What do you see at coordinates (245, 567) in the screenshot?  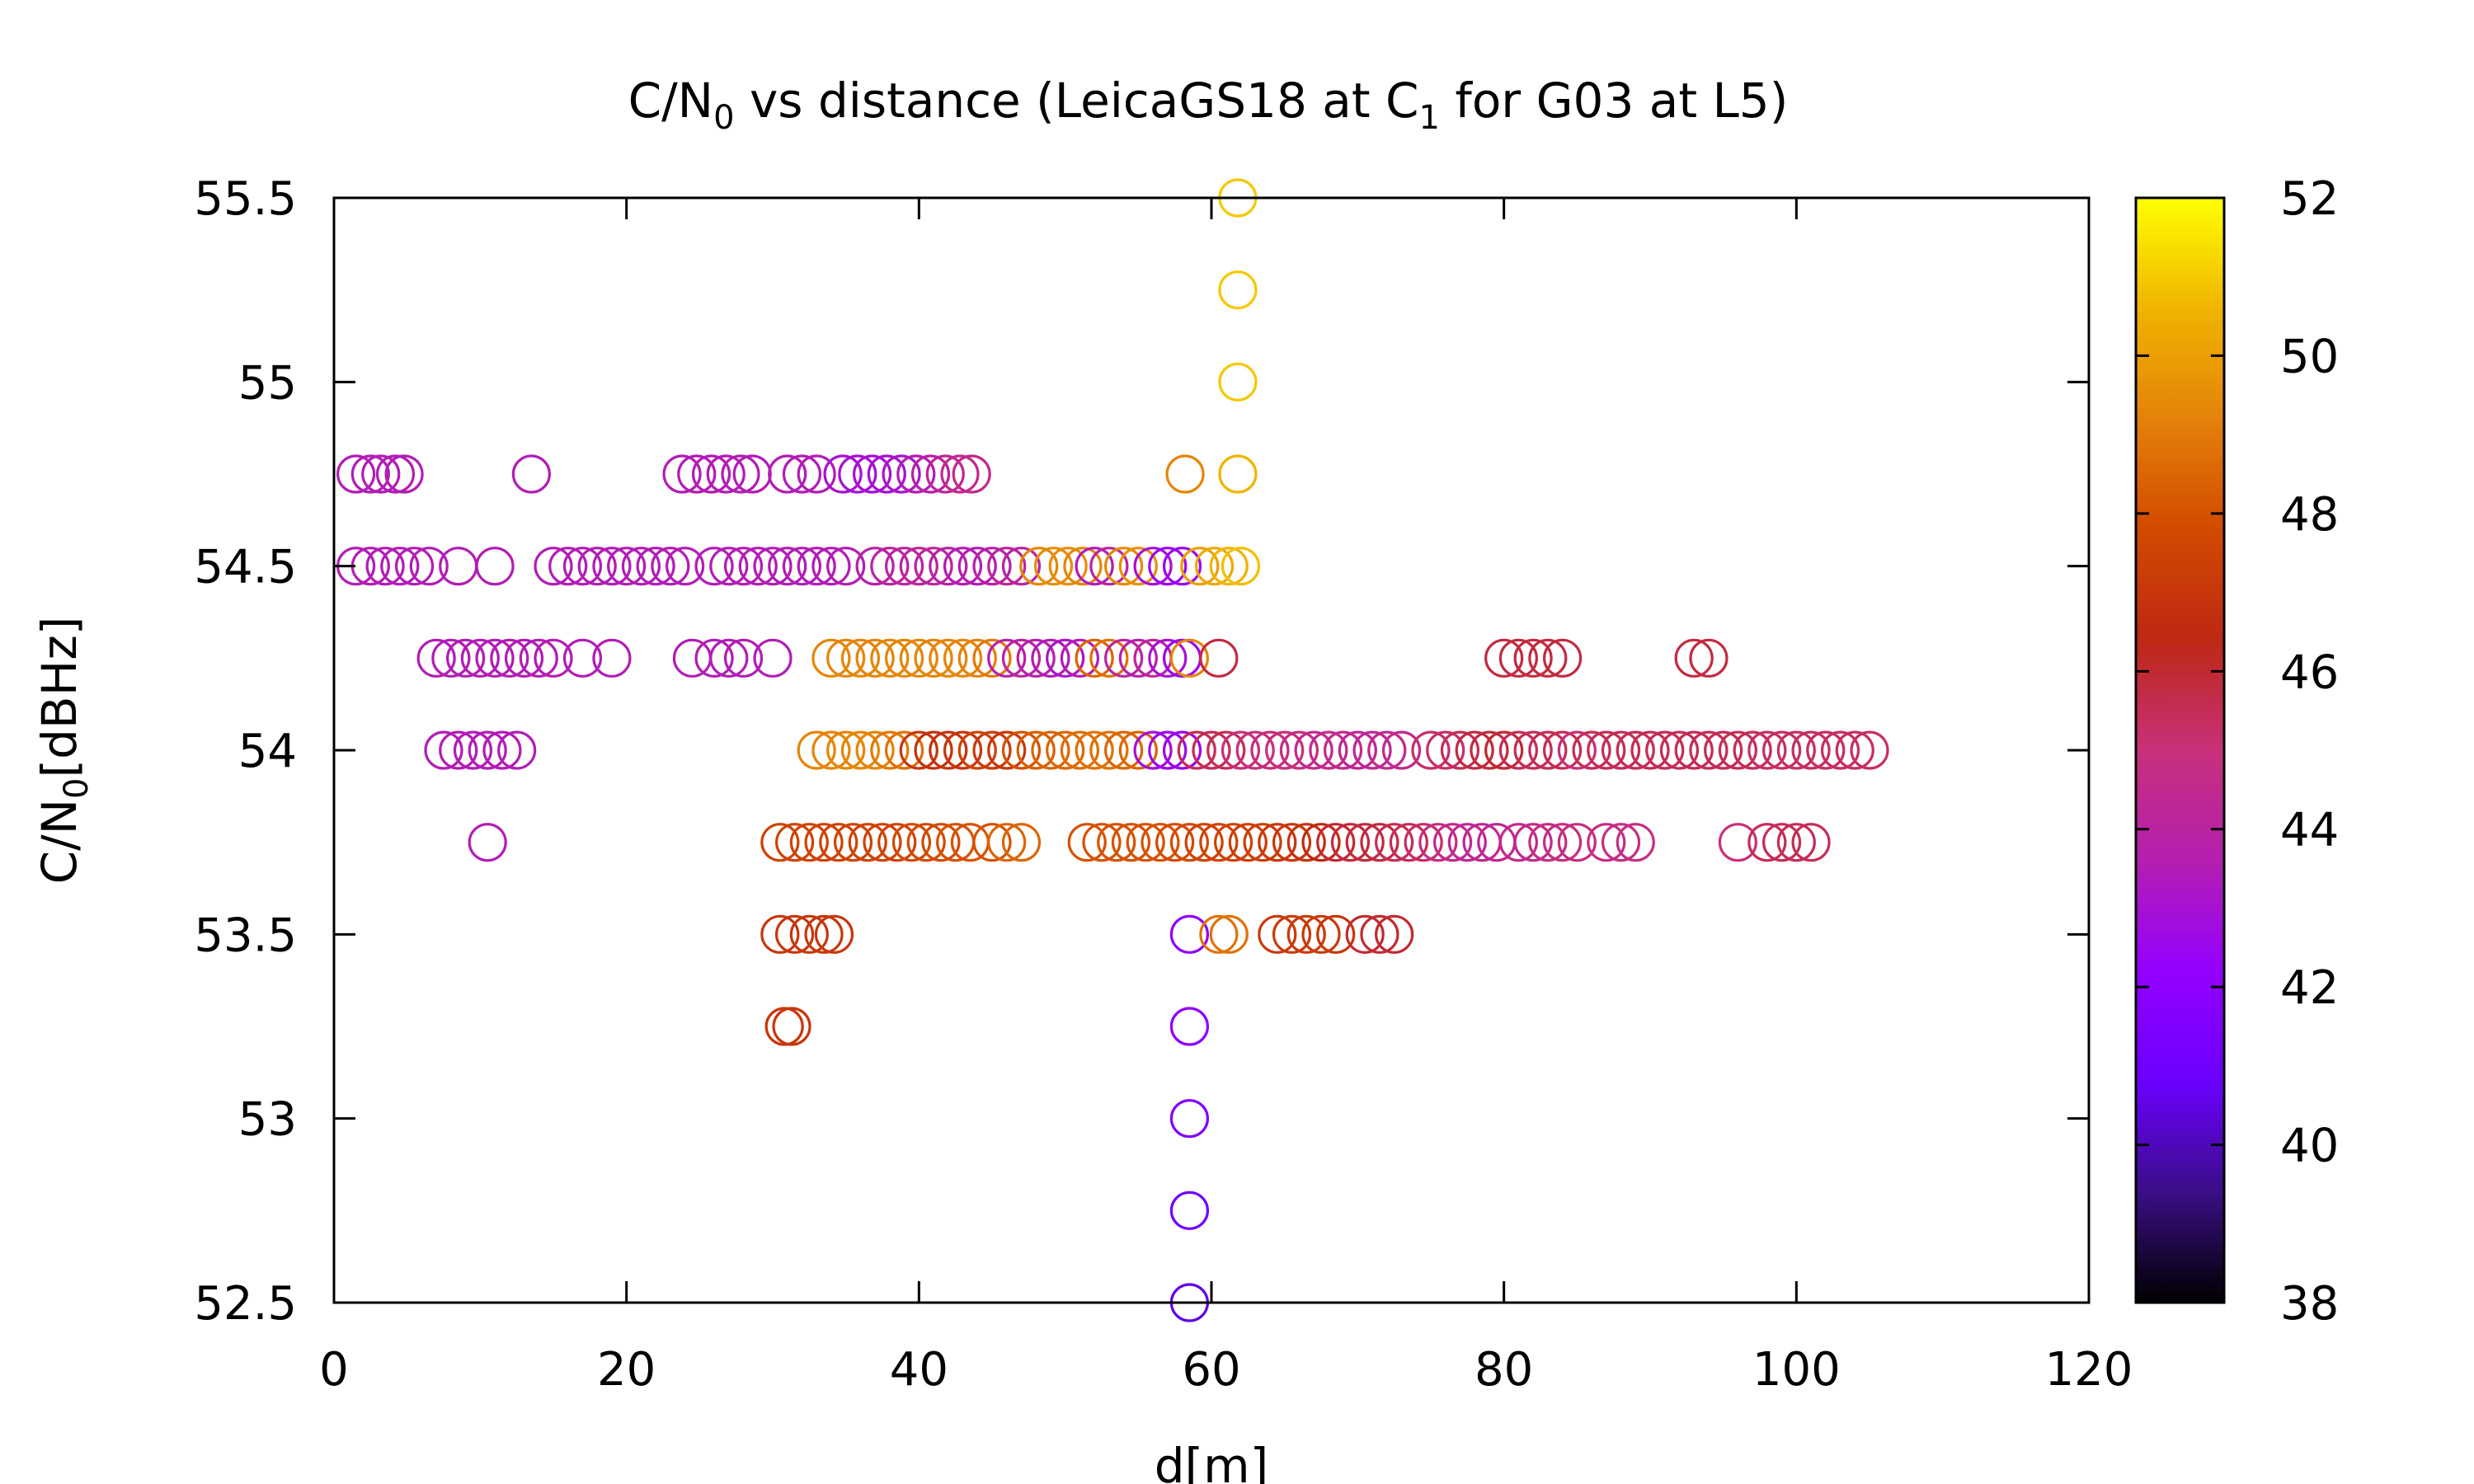 I see `y-tick-label: 54.5` at bounding box center [245, 567].